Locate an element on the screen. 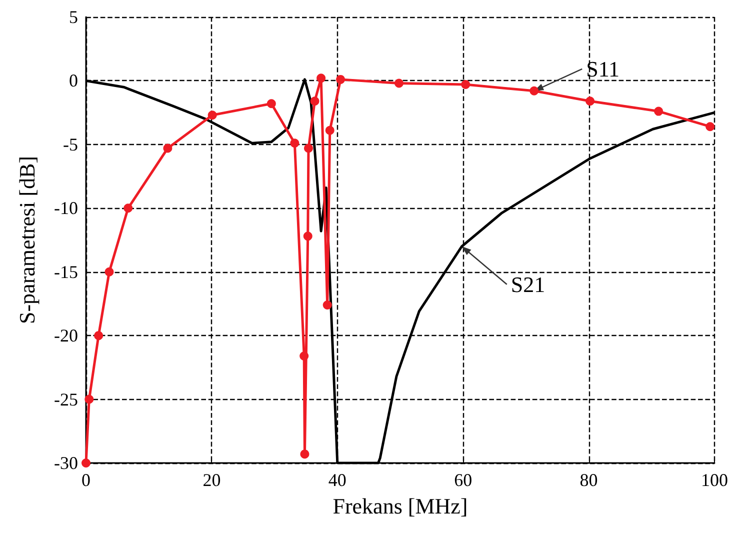 The height and width of the screenshot is (533, 739). x-tick-label: 40 is located at coordinates (337, 480).